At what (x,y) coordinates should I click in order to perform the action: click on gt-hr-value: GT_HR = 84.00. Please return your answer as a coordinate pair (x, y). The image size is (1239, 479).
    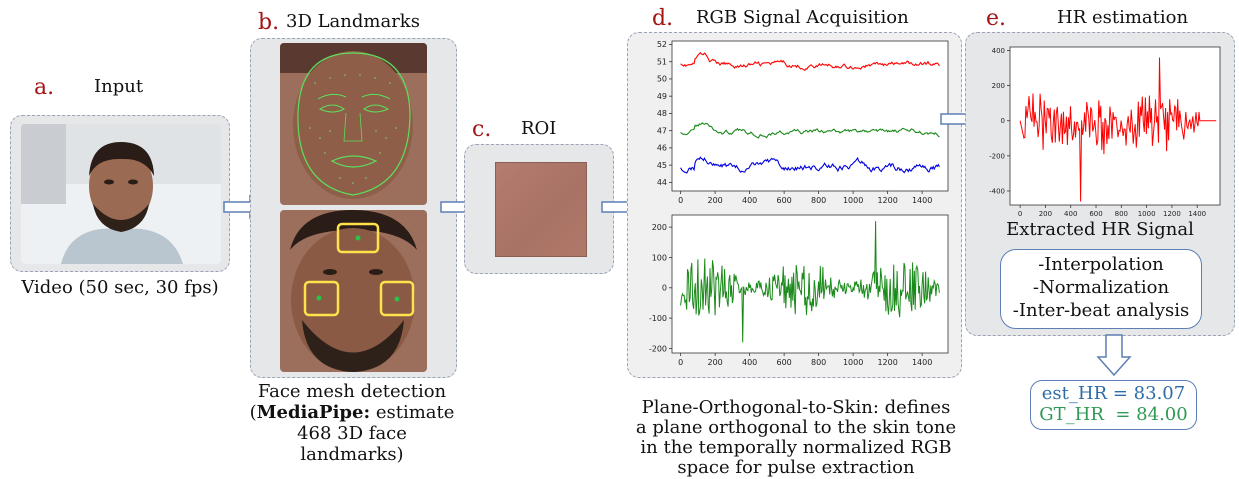
    Looking at the image, I should click on (1113, 414).